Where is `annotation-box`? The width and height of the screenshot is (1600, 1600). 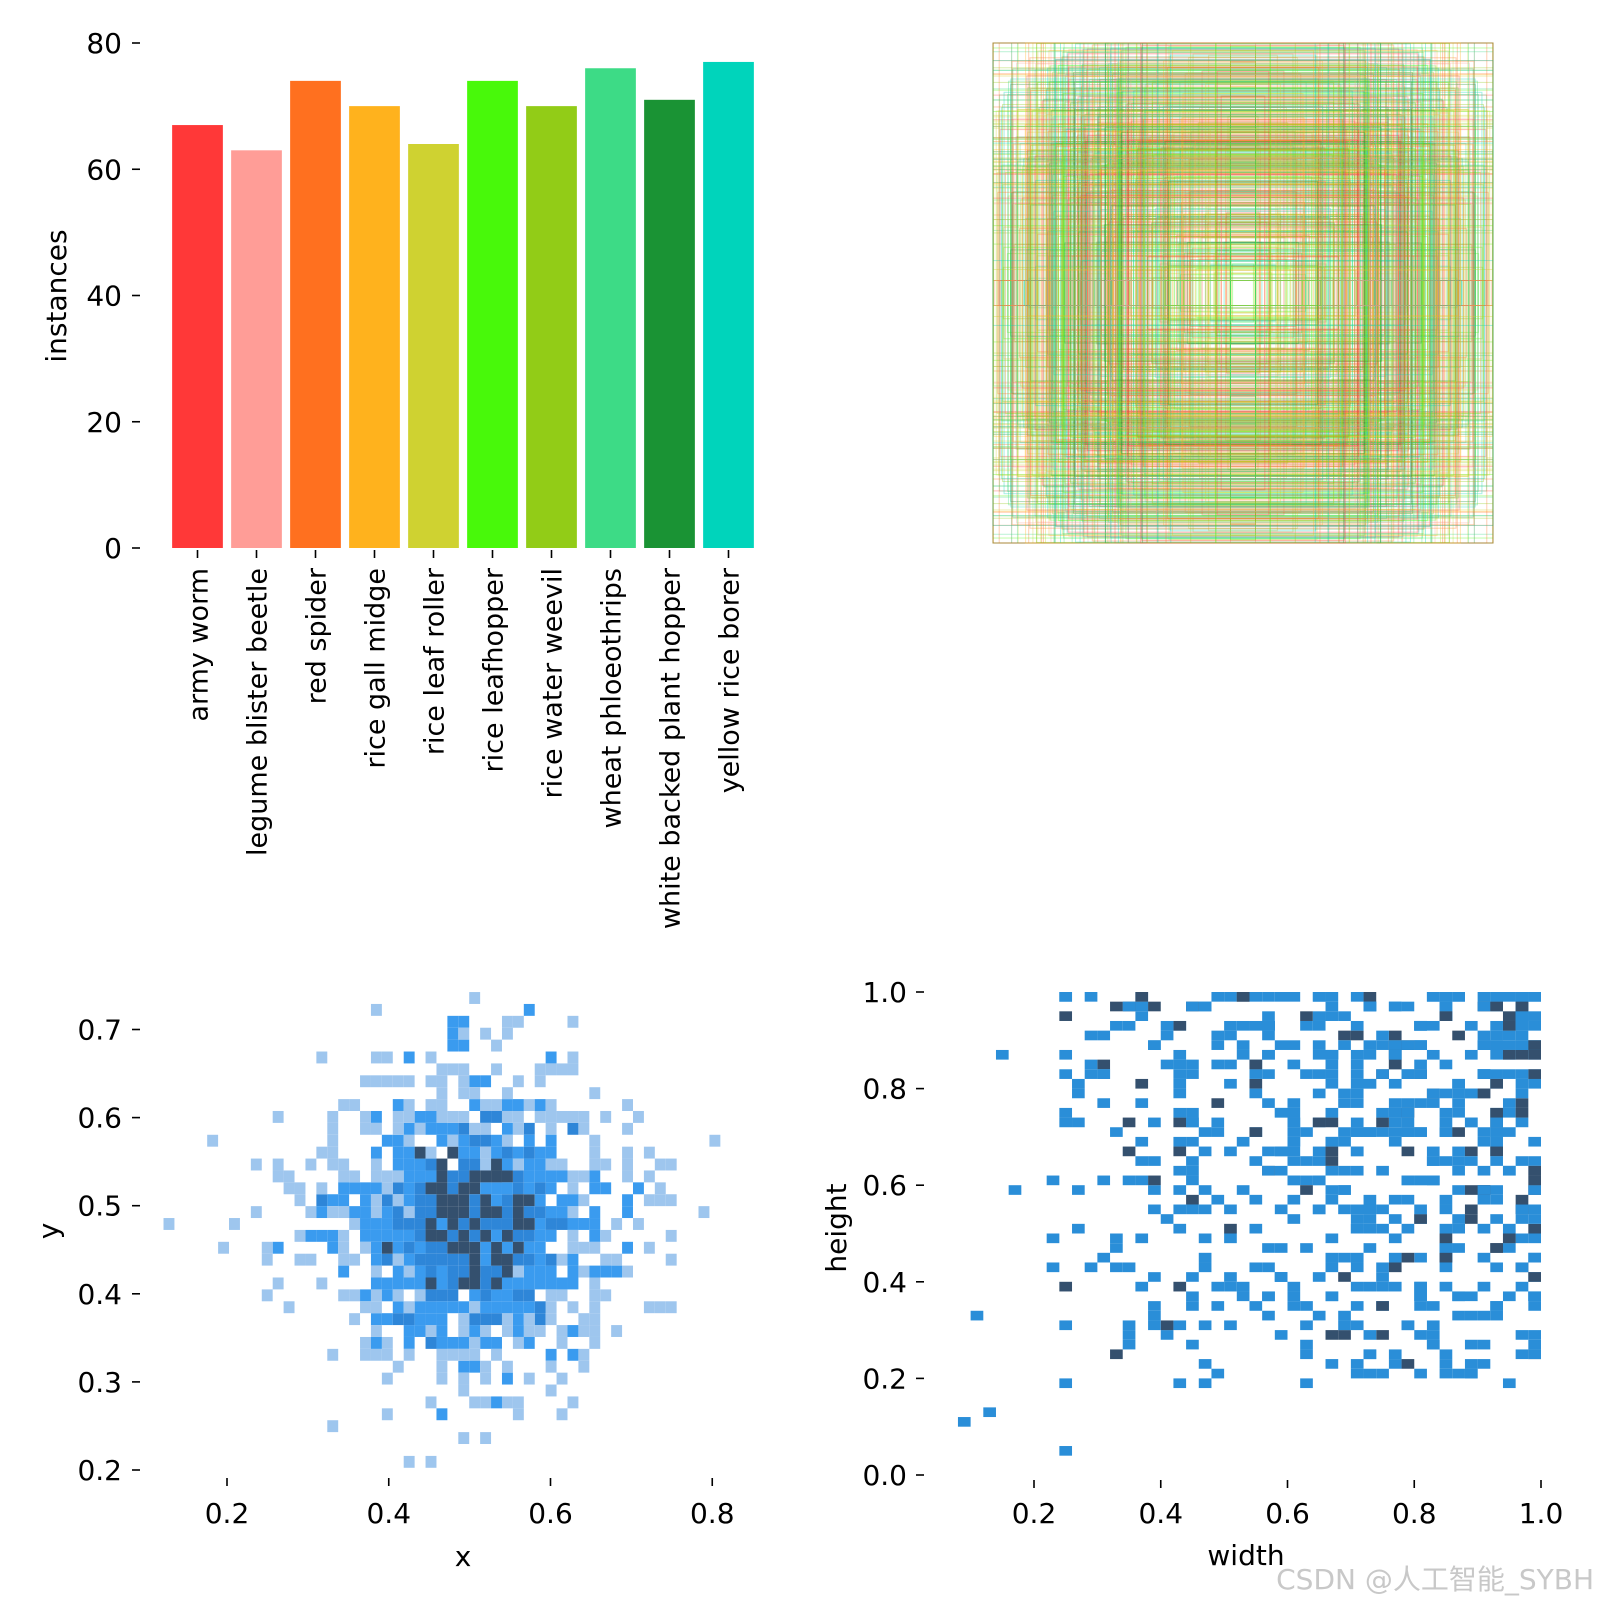
annotation-box is located at coordinates (1243, 293).